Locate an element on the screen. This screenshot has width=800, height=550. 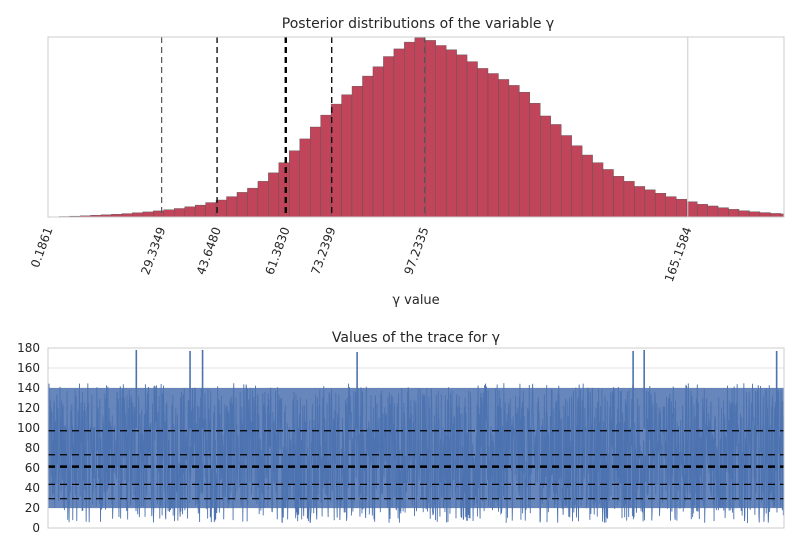
trace-y-tick-label: 180 is located at coordinates (28, 348).